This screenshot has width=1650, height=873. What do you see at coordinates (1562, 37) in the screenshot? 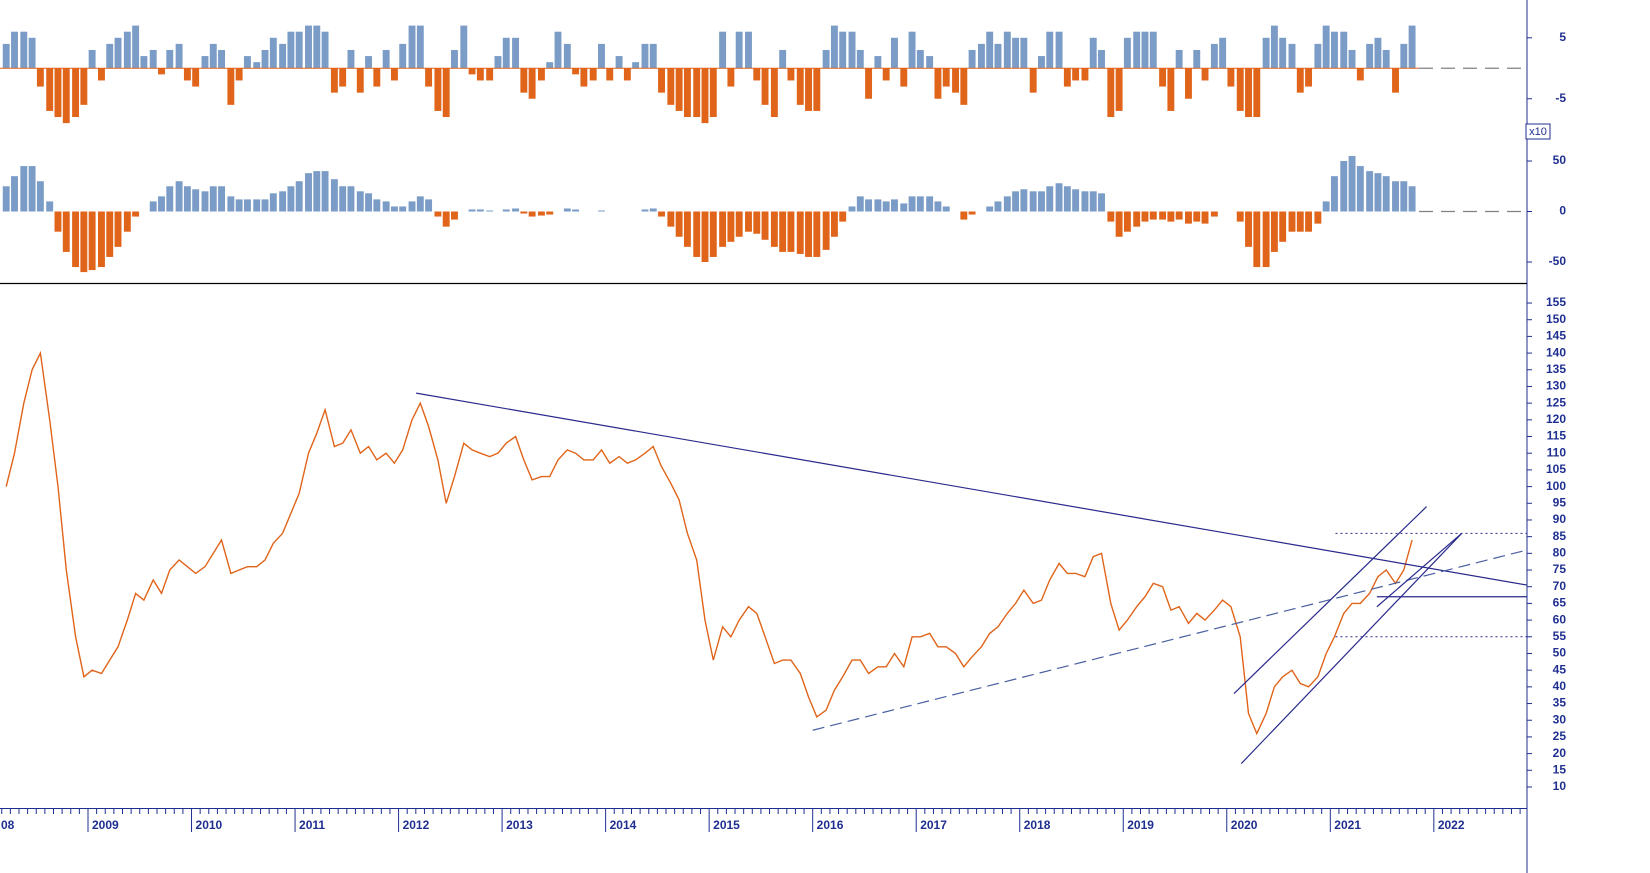
I see `y-tick-label: 5` at bounding box center [1562, 37].